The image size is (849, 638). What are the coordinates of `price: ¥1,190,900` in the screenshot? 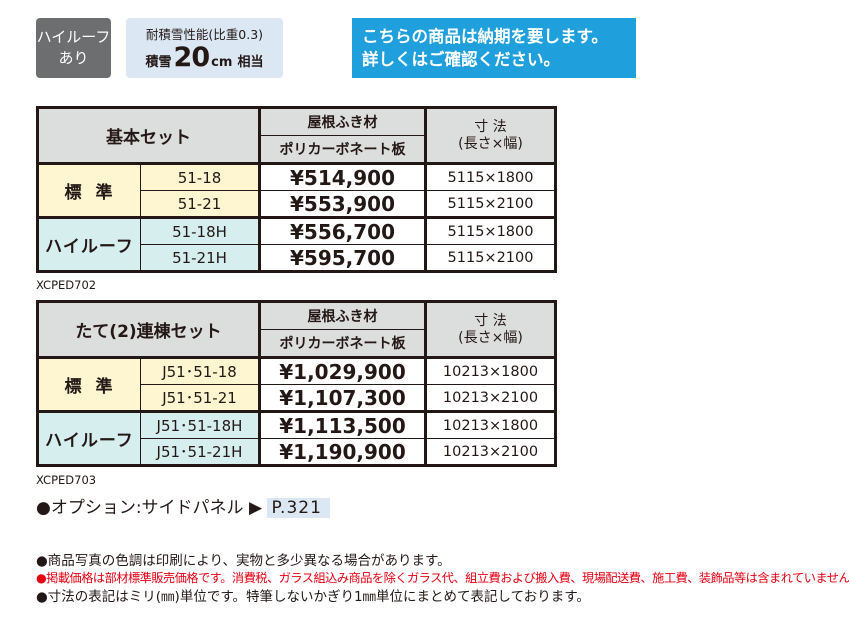 It's located at (342, 452).